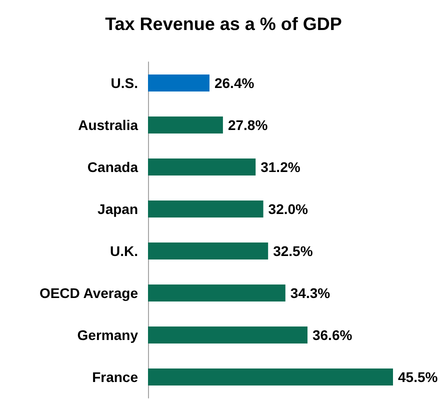  Describe the element at coordinates (108, 125) in the screenshot. I see `y-tick-label: Australia` at that location.